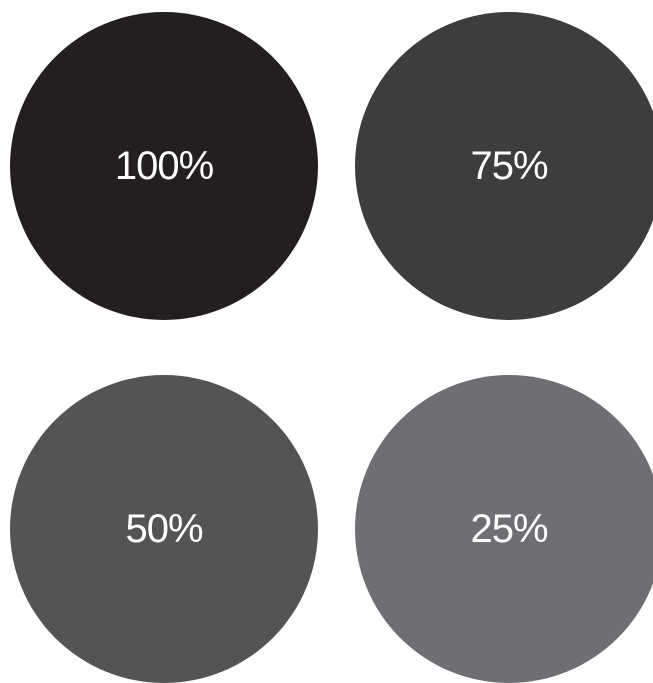 The width and height of the screenshot is (653, 683). I want to click on tint-swatch-label: 100%, so click(164, 166).